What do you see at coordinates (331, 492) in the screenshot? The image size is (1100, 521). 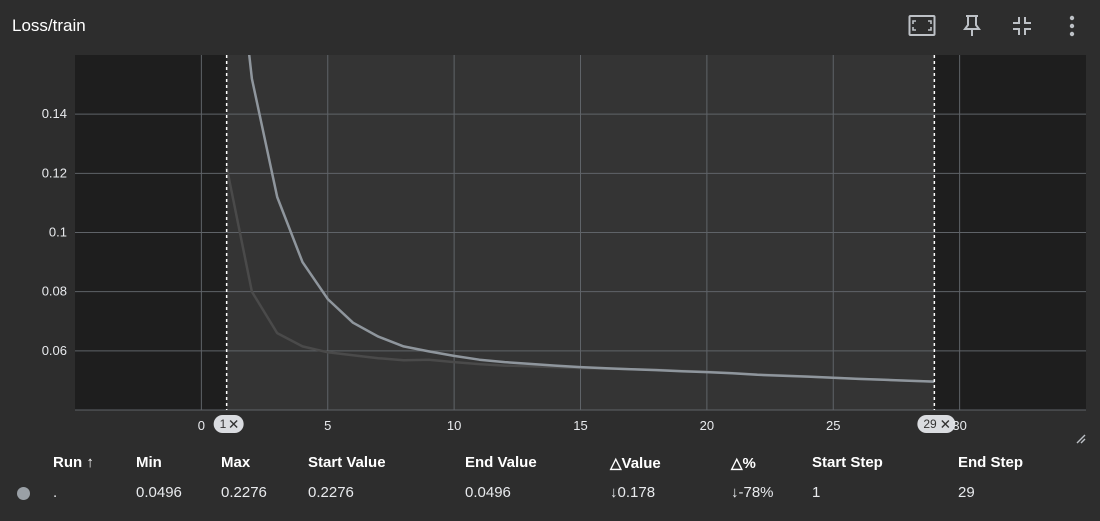 I see `cell-start-value: 0.2276` at bounding box center [331, 492].